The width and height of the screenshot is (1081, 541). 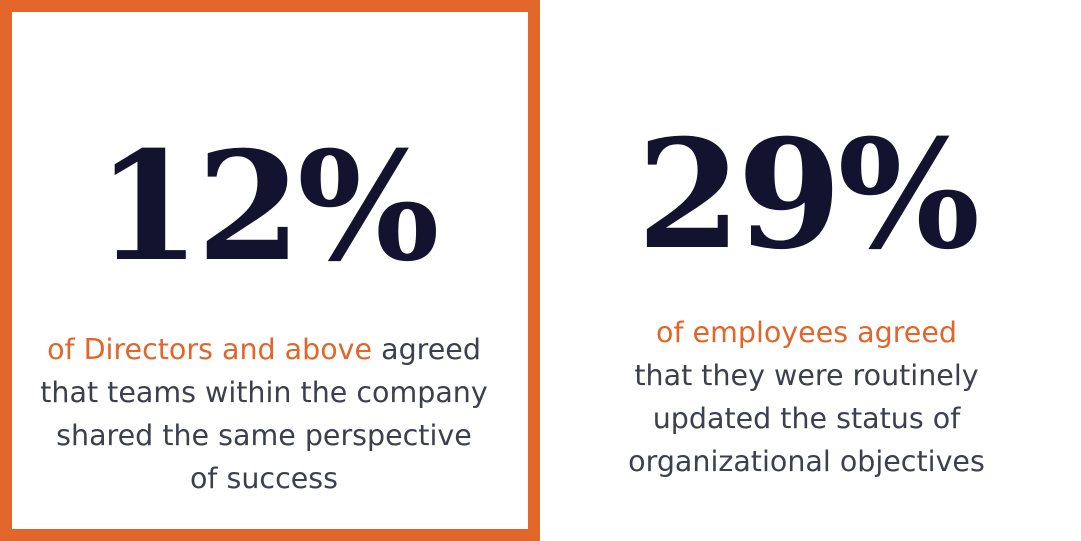 I want to click on caption-line-3: updated the status of, so click(x=806, y=418).